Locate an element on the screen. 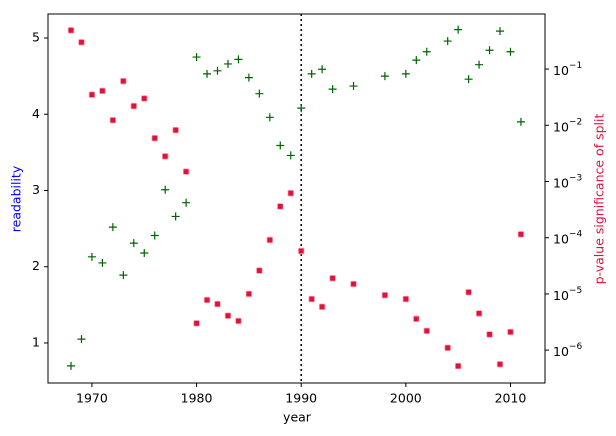  y-tick-label: 1 is located at coordinates (36, 341).